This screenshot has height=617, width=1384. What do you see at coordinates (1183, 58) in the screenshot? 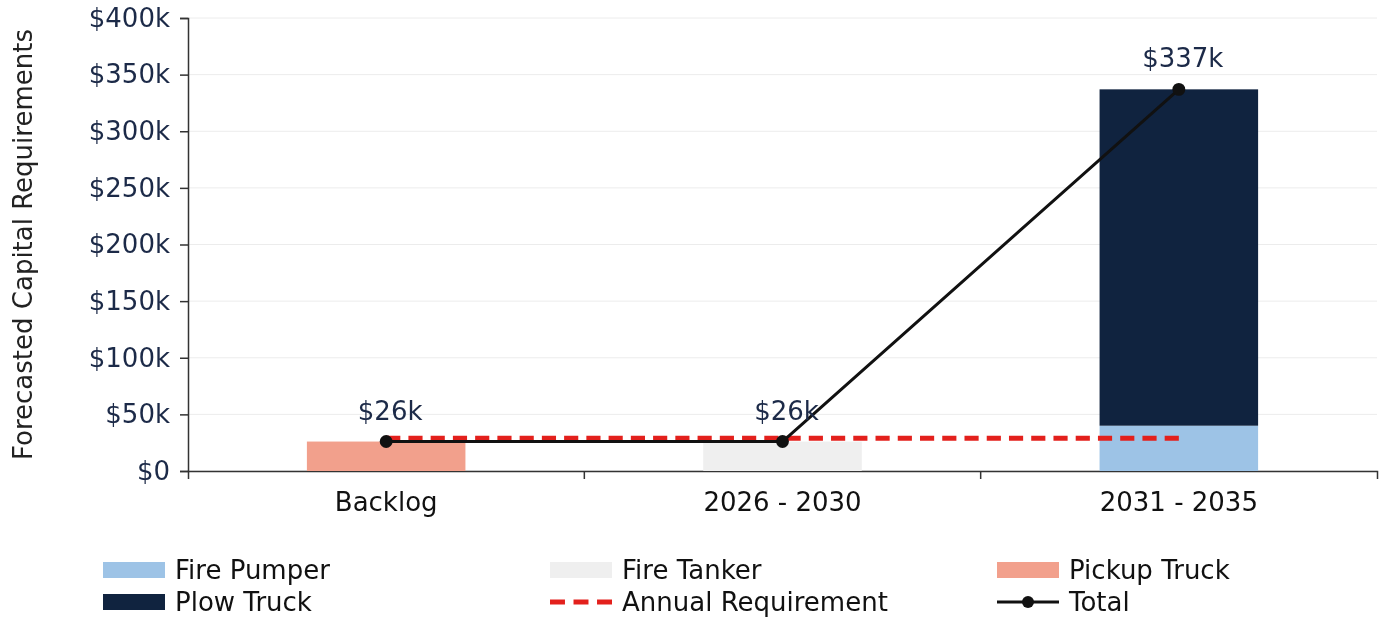
I see `data-label: $337k` at bounding box center [1183, 58].